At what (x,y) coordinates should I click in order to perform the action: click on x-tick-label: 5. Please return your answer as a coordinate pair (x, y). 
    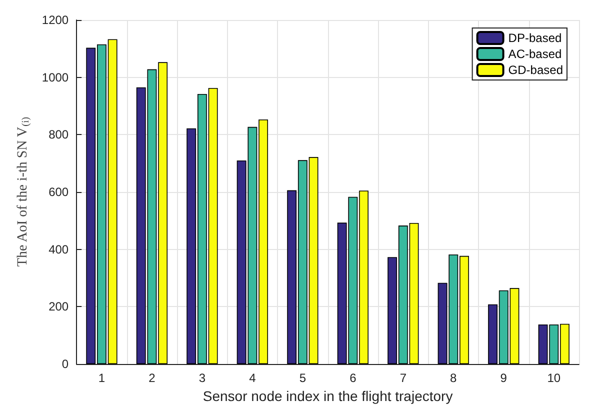
    Looking at the image, I should click on (302, 378).